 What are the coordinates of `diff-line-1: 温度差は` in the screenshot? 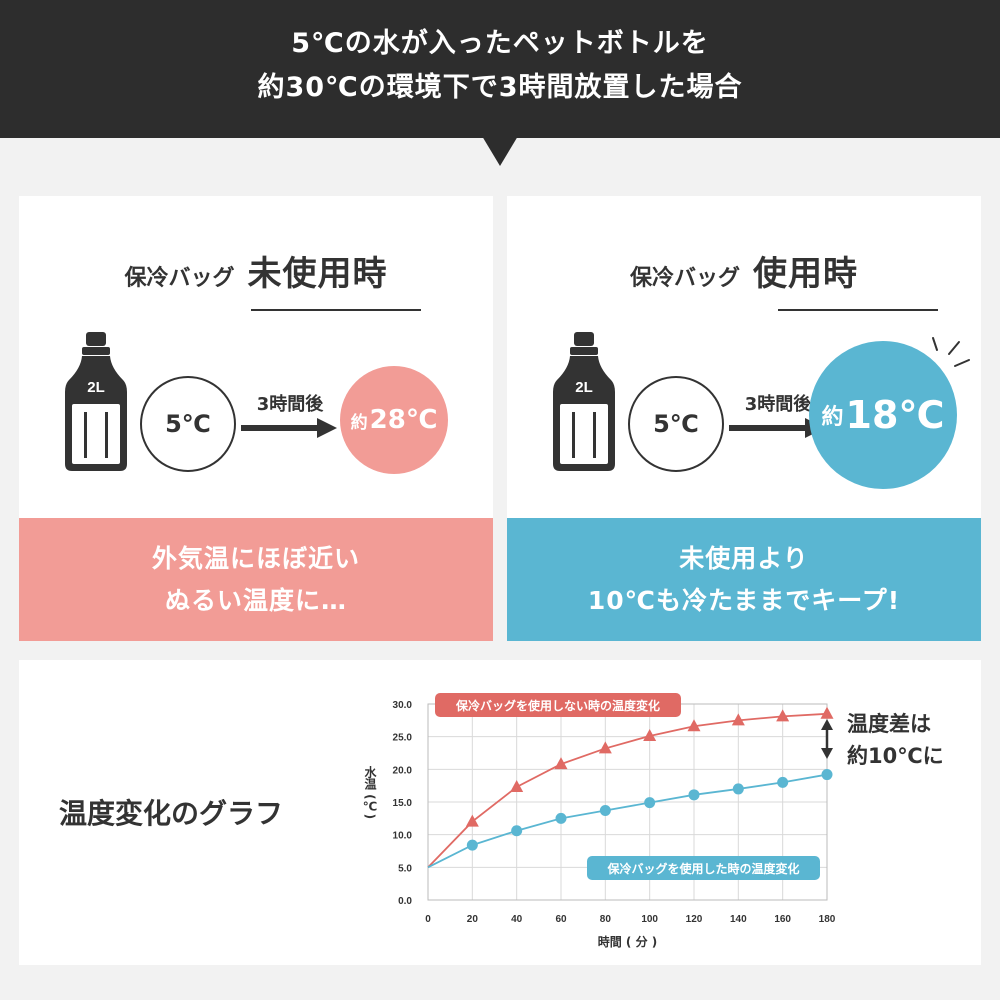 It's located at (889, 724).